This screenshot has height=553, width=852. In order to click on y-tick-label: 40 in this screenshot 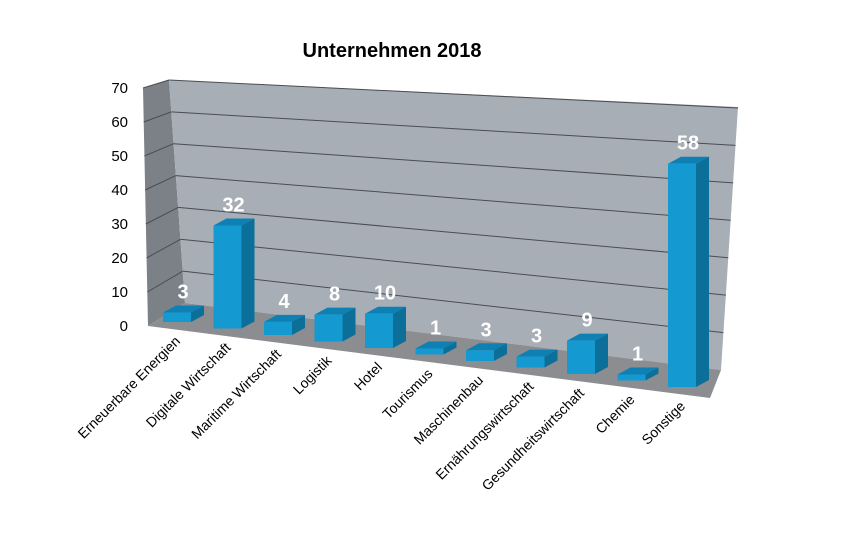, I will do `click(119, 190)`.